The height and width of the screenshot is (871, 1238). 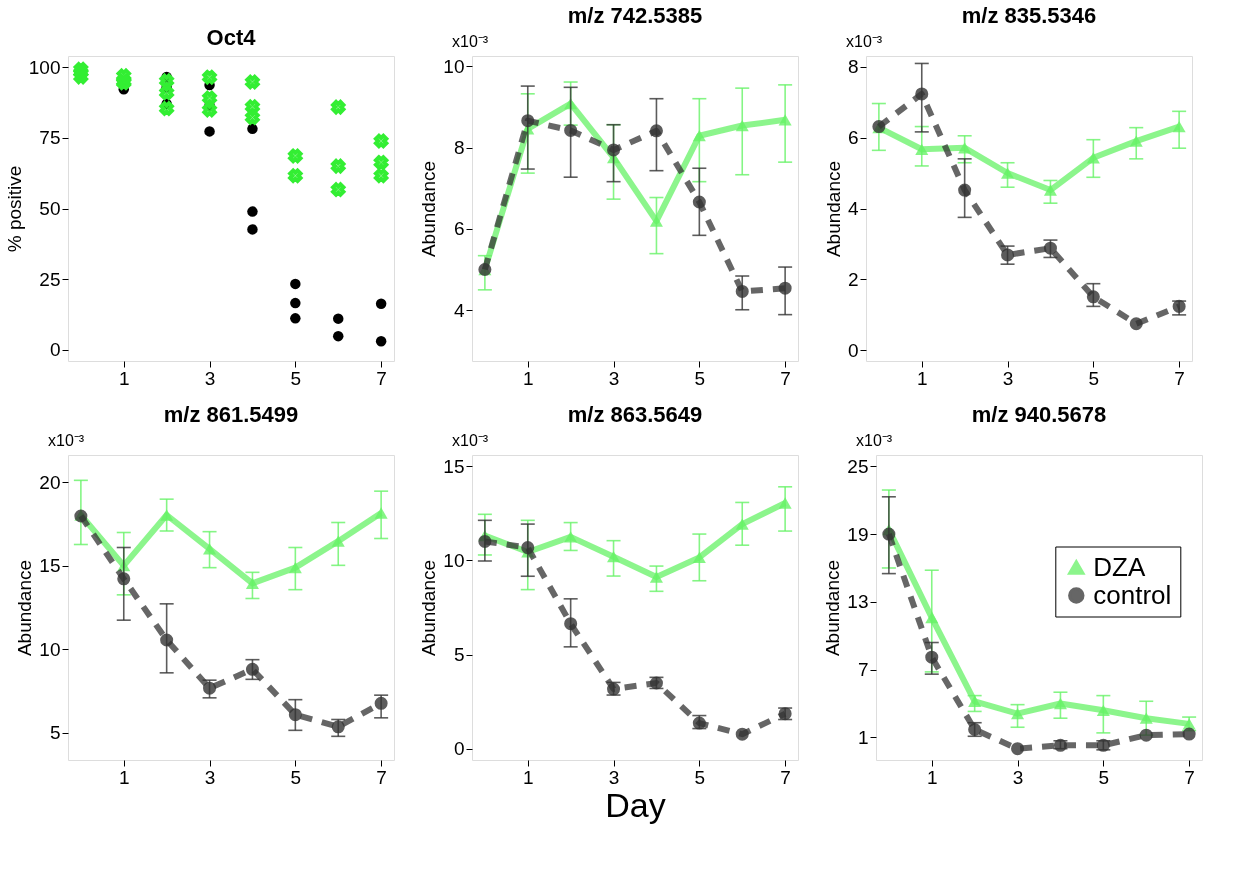 I want to click on y-tick-label: 75, so click(x=50, y=138).